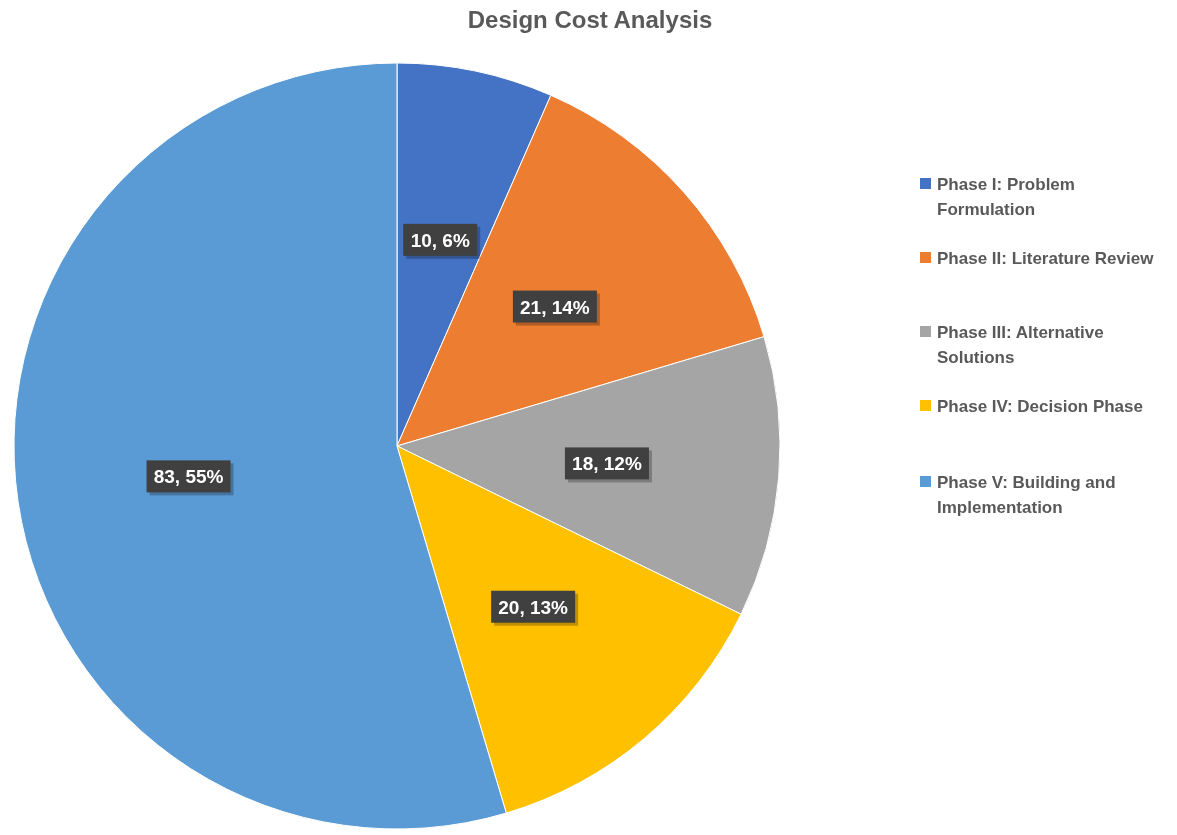 The image size is (1177, 835). I want to click on legend-label: Phase III: Alternative Solutions, so click(1020, 345).